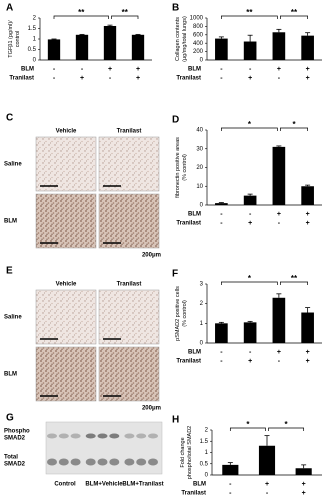 The image size is (332, 500). I want to click on y-tick-label: 20, so click(199, 168).